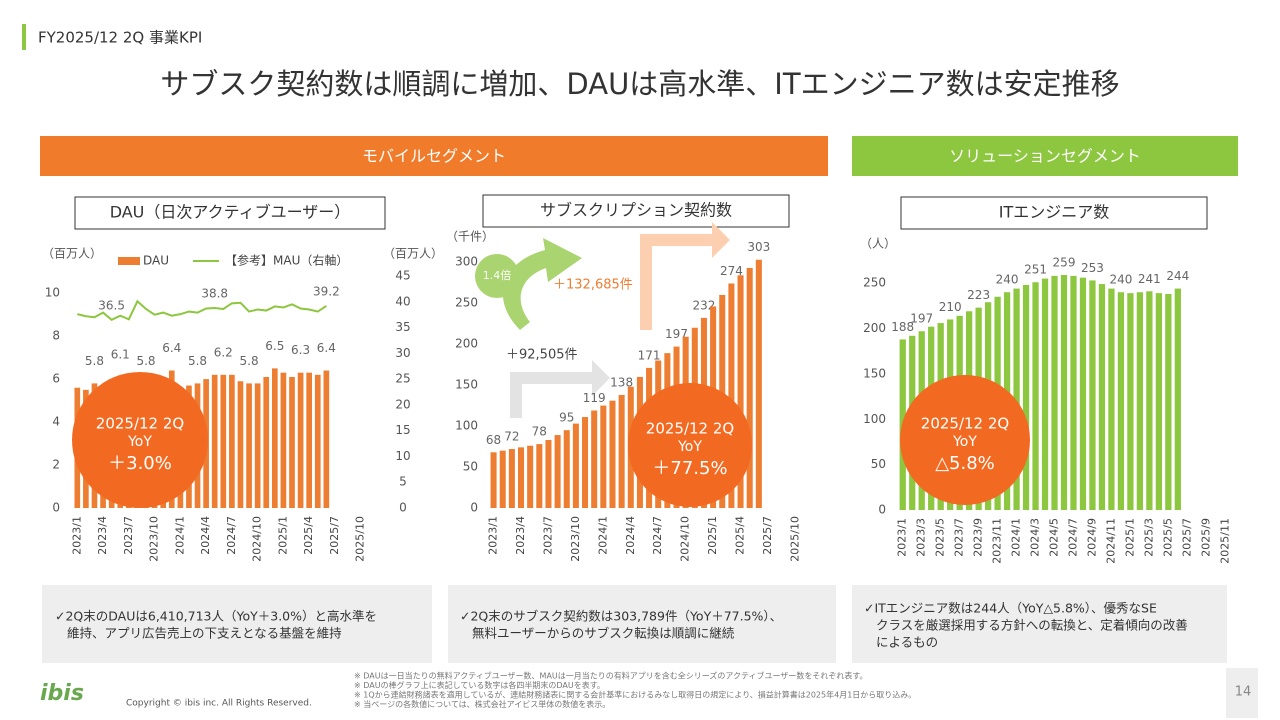 The image size is (1280, 720). What do you see at coordinates (257, 539) in the screenshot?
I see `x-tick-label: 2024/10` at bounding box center [257, 539].